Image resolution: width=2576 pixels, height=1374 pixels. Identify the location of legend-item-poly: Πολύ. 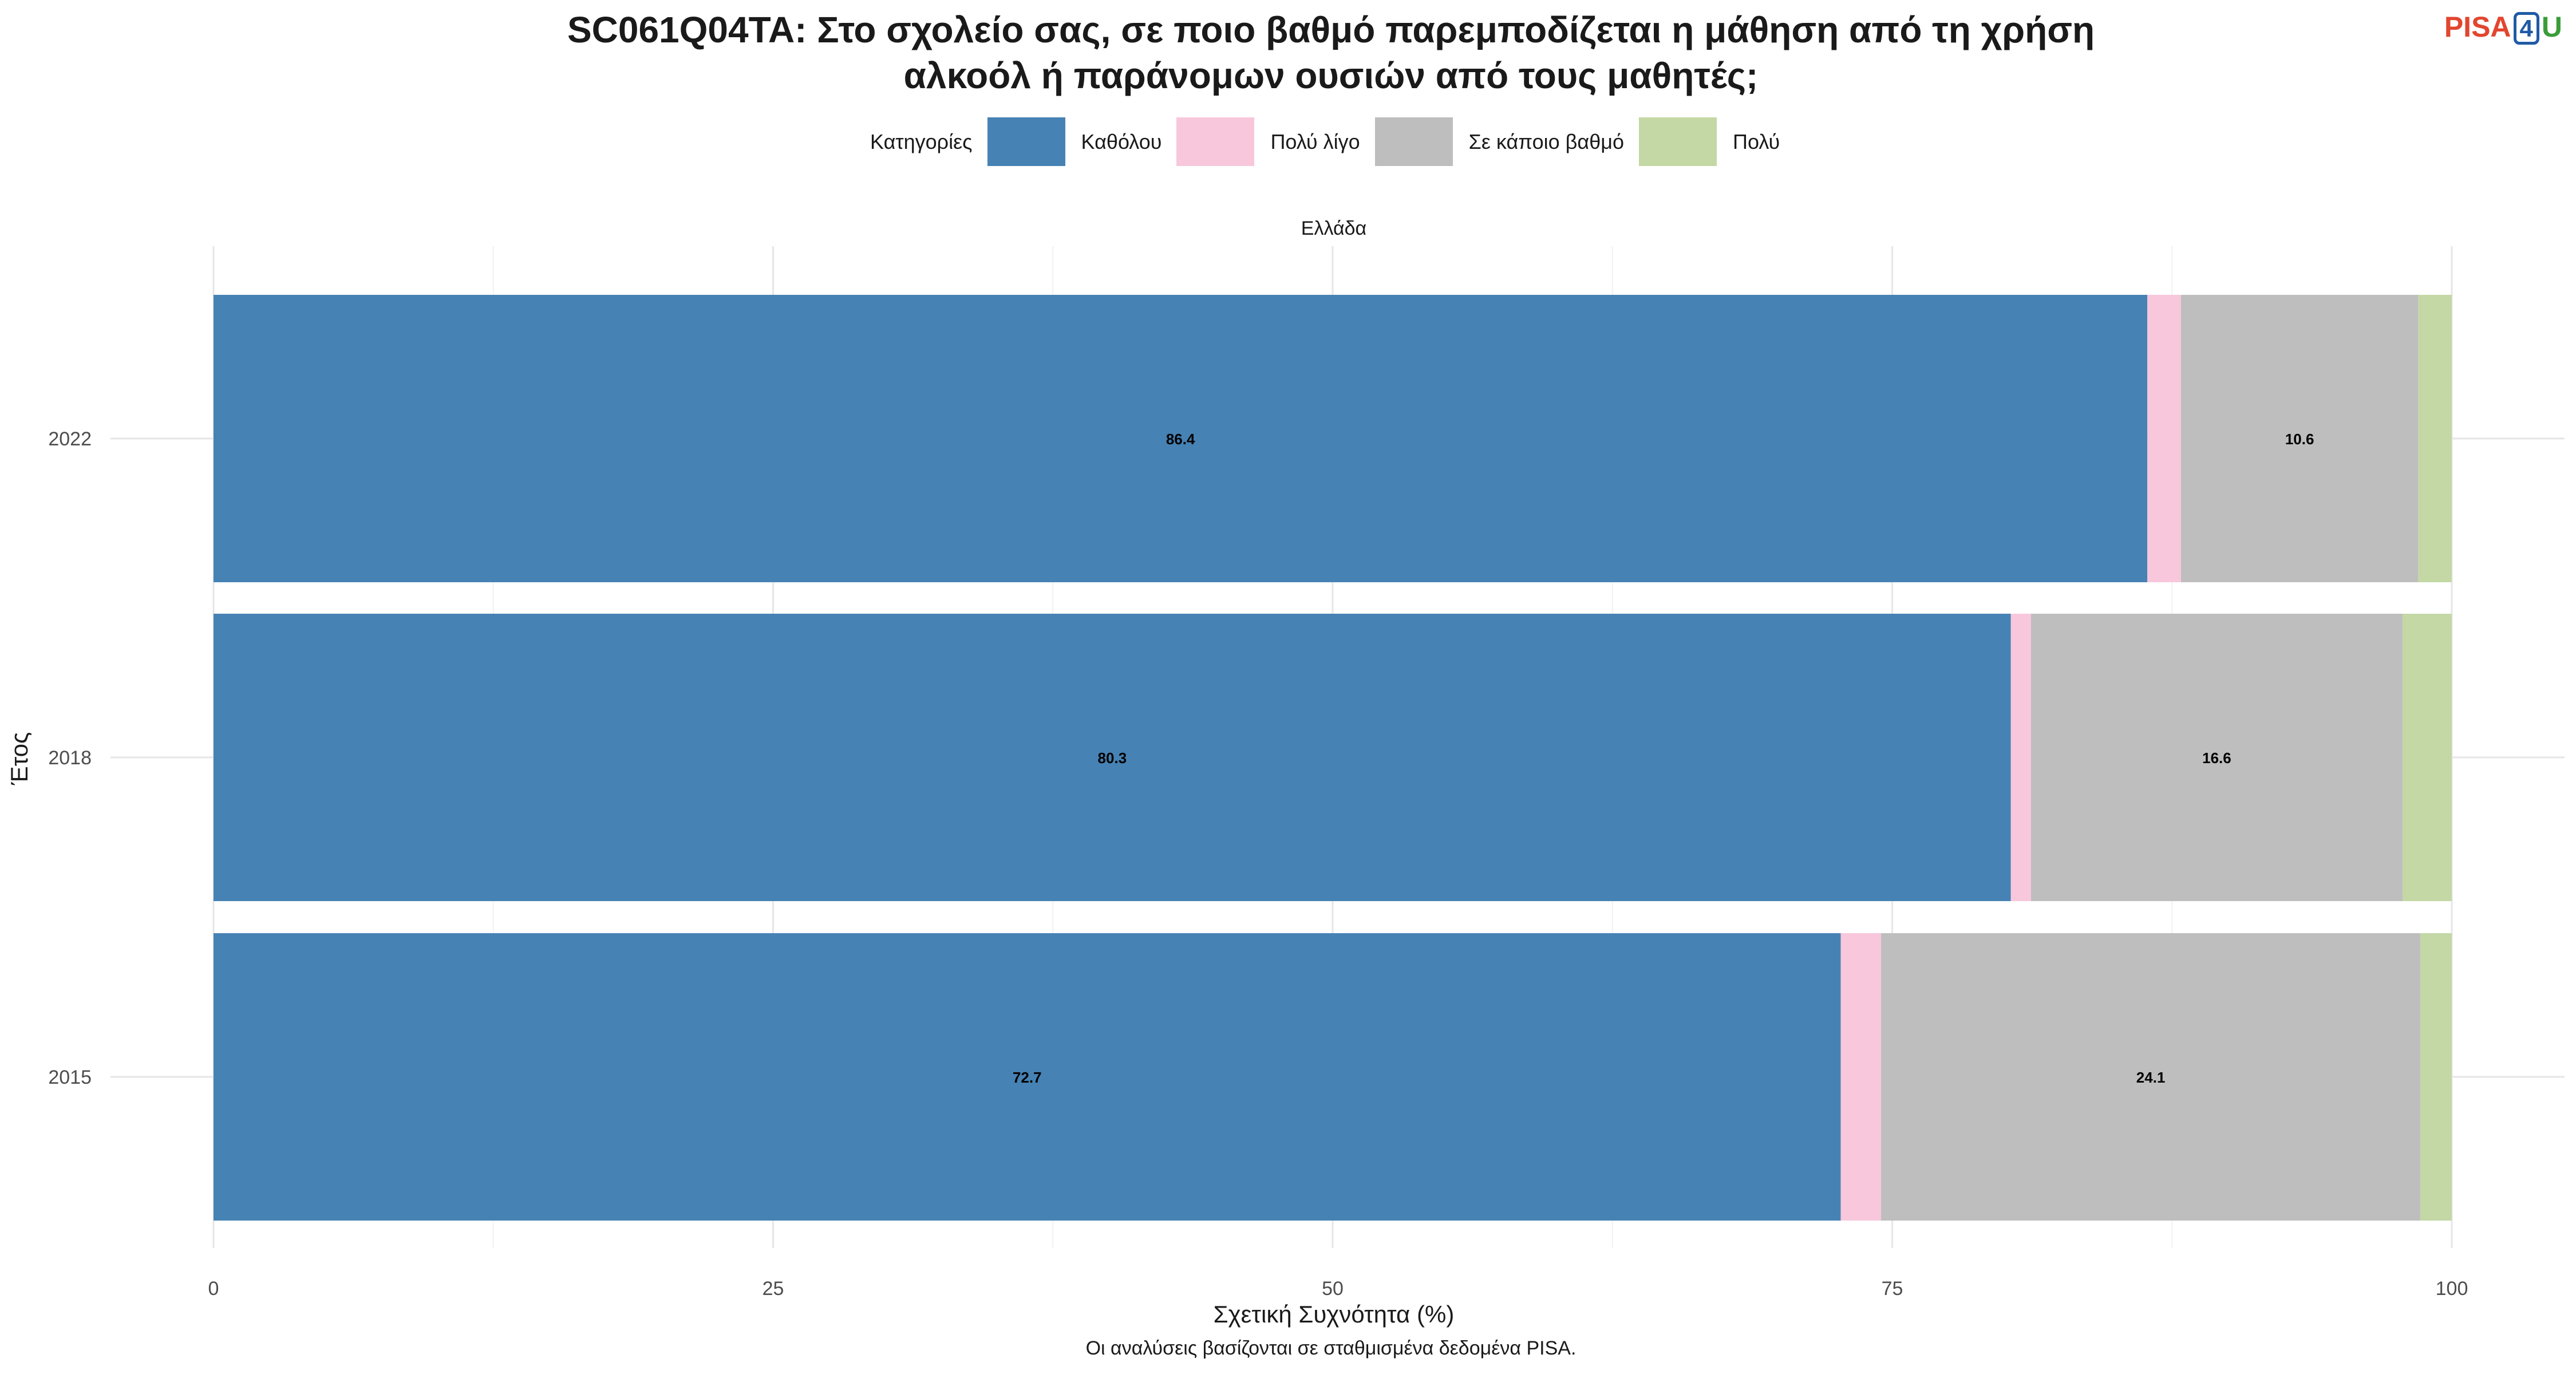
(1709, 141).